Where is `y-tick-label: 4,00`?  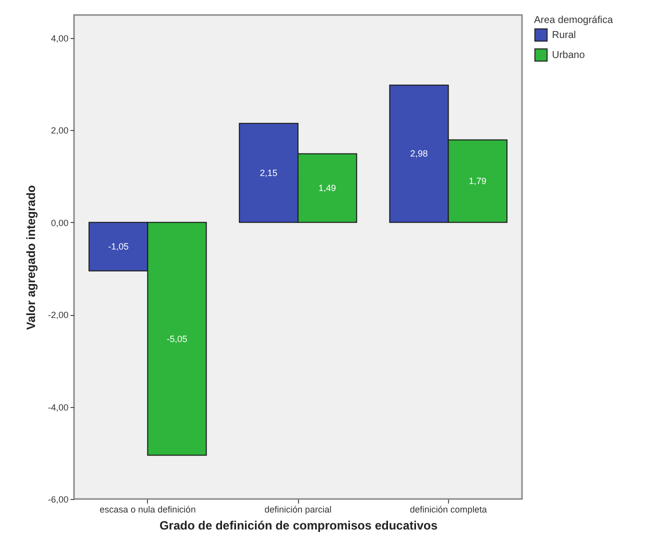 y-tick-label: 4,00 is located at coordinates (59, 39).